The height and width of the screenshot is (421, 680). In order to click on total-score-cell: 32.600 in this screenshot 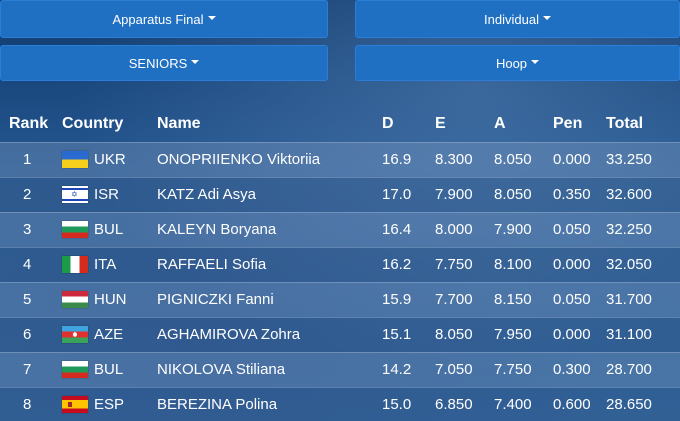, I will do `click(629, 194)`.